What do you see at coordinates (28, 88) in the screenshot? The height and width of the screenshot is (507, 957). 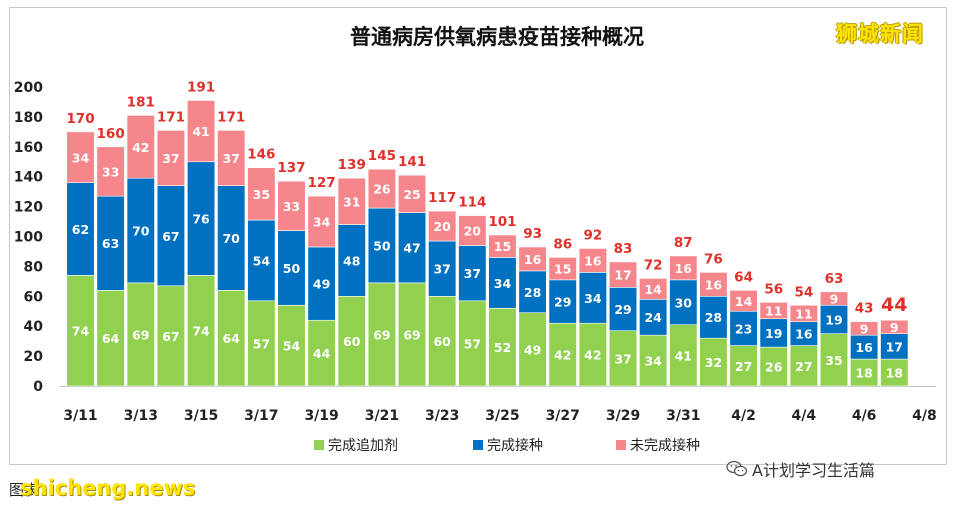 I see `y-tick-label: 200` at bounding box center [28, 88].